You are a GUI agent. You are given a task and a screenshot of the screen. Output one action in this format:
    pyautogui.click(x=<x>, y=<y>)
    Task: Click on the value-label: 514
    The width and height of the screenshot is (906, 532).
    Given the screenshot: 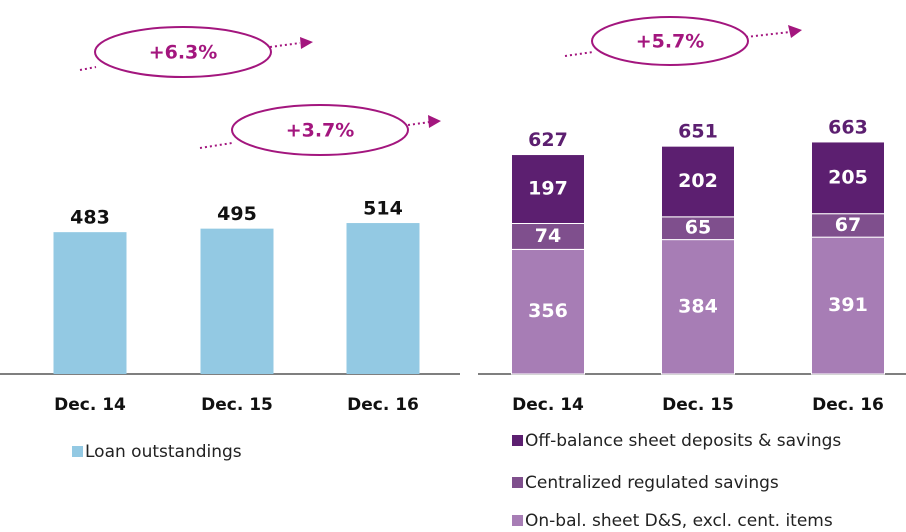 What is the action you would take?
    pyautogui.click(x=383, y=209)
    